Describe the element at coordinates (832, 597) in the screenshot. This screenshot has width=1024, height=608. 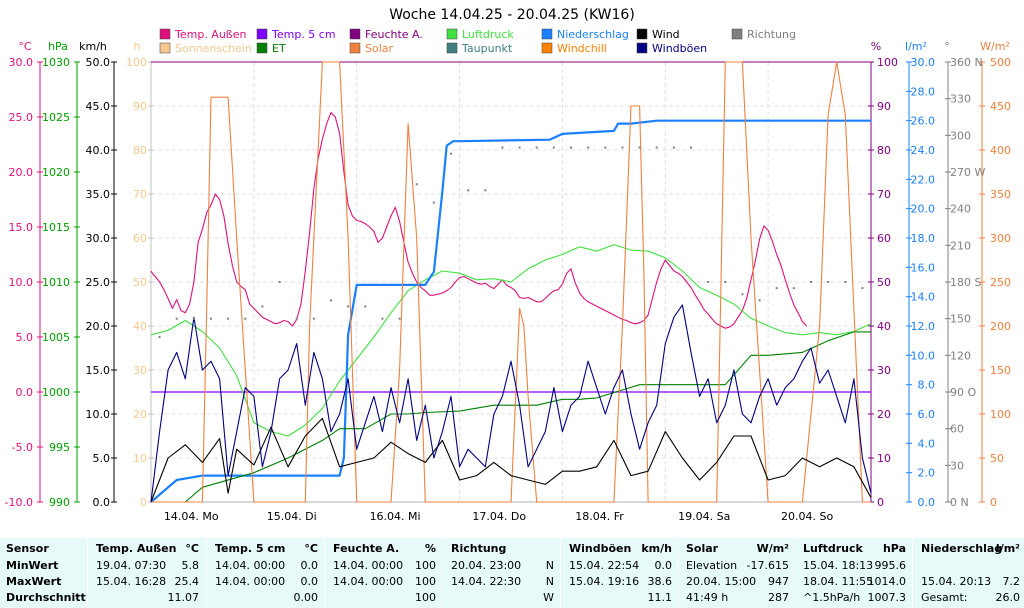
I see `stat-time: ^1.5hPa/h` at that location.